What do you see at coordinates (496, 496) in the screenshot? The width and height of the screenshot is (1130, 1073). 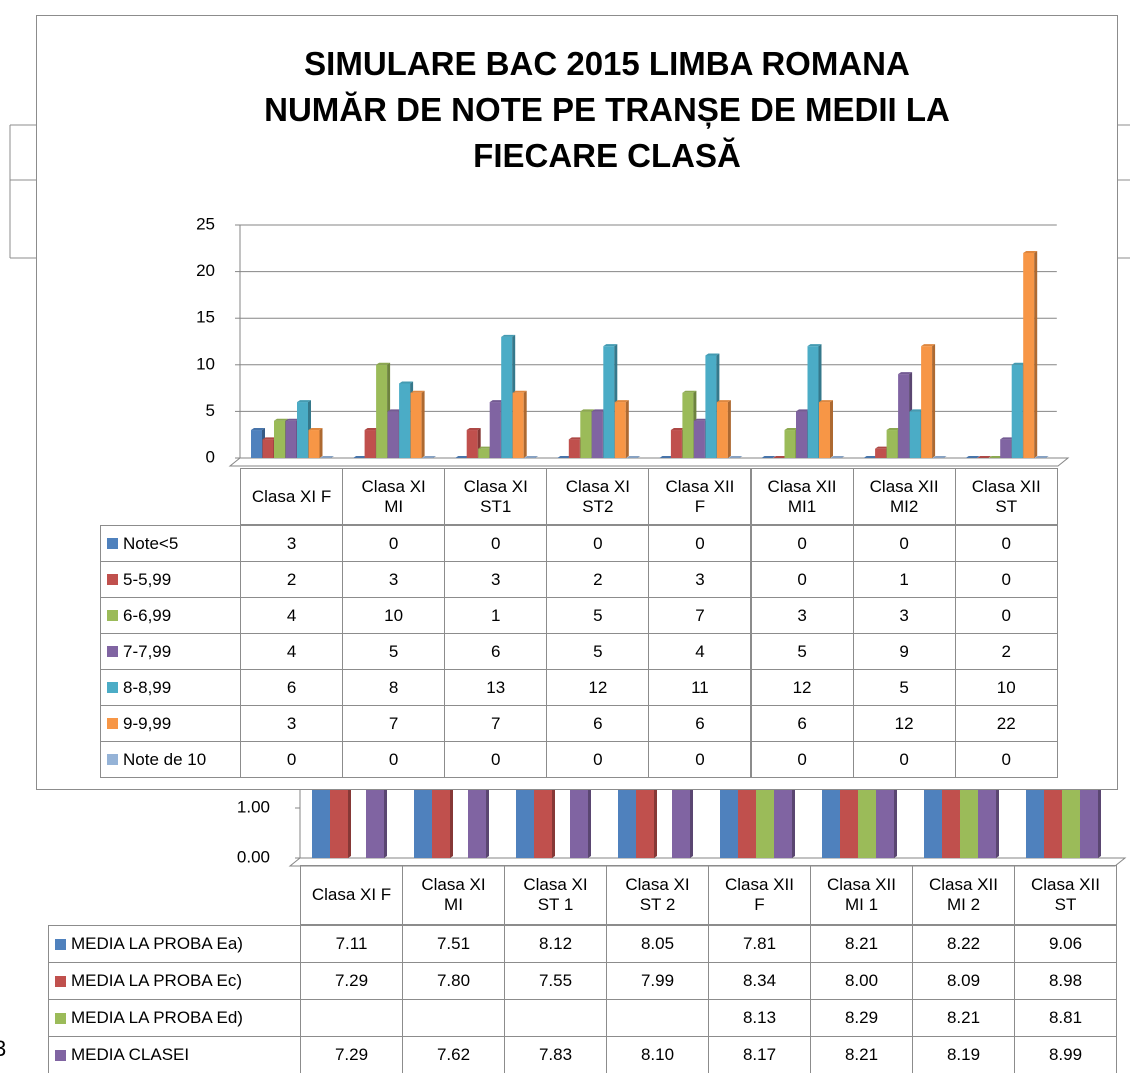 I see `category-header: Clasa XI ST1` at bounding box center [496, 496].